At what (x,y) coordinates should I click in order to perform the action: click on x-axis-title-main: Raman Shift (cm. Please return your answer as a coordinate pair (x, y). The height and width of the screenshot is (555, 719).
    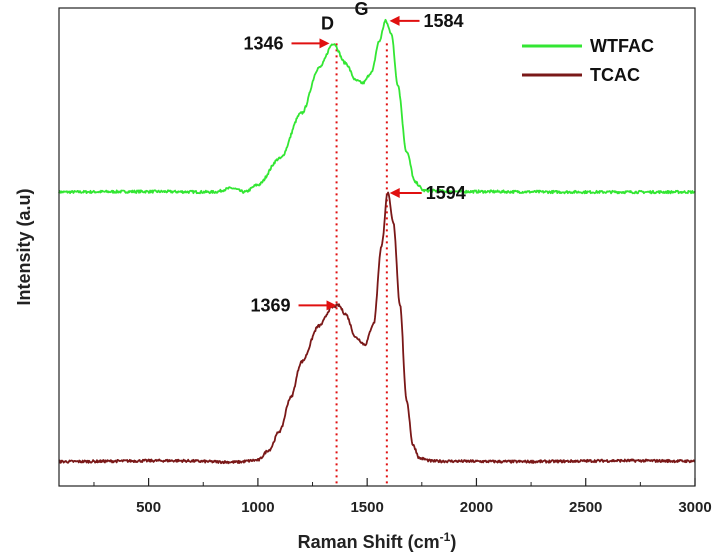
    Looking at the image, I should click on (369, 542).